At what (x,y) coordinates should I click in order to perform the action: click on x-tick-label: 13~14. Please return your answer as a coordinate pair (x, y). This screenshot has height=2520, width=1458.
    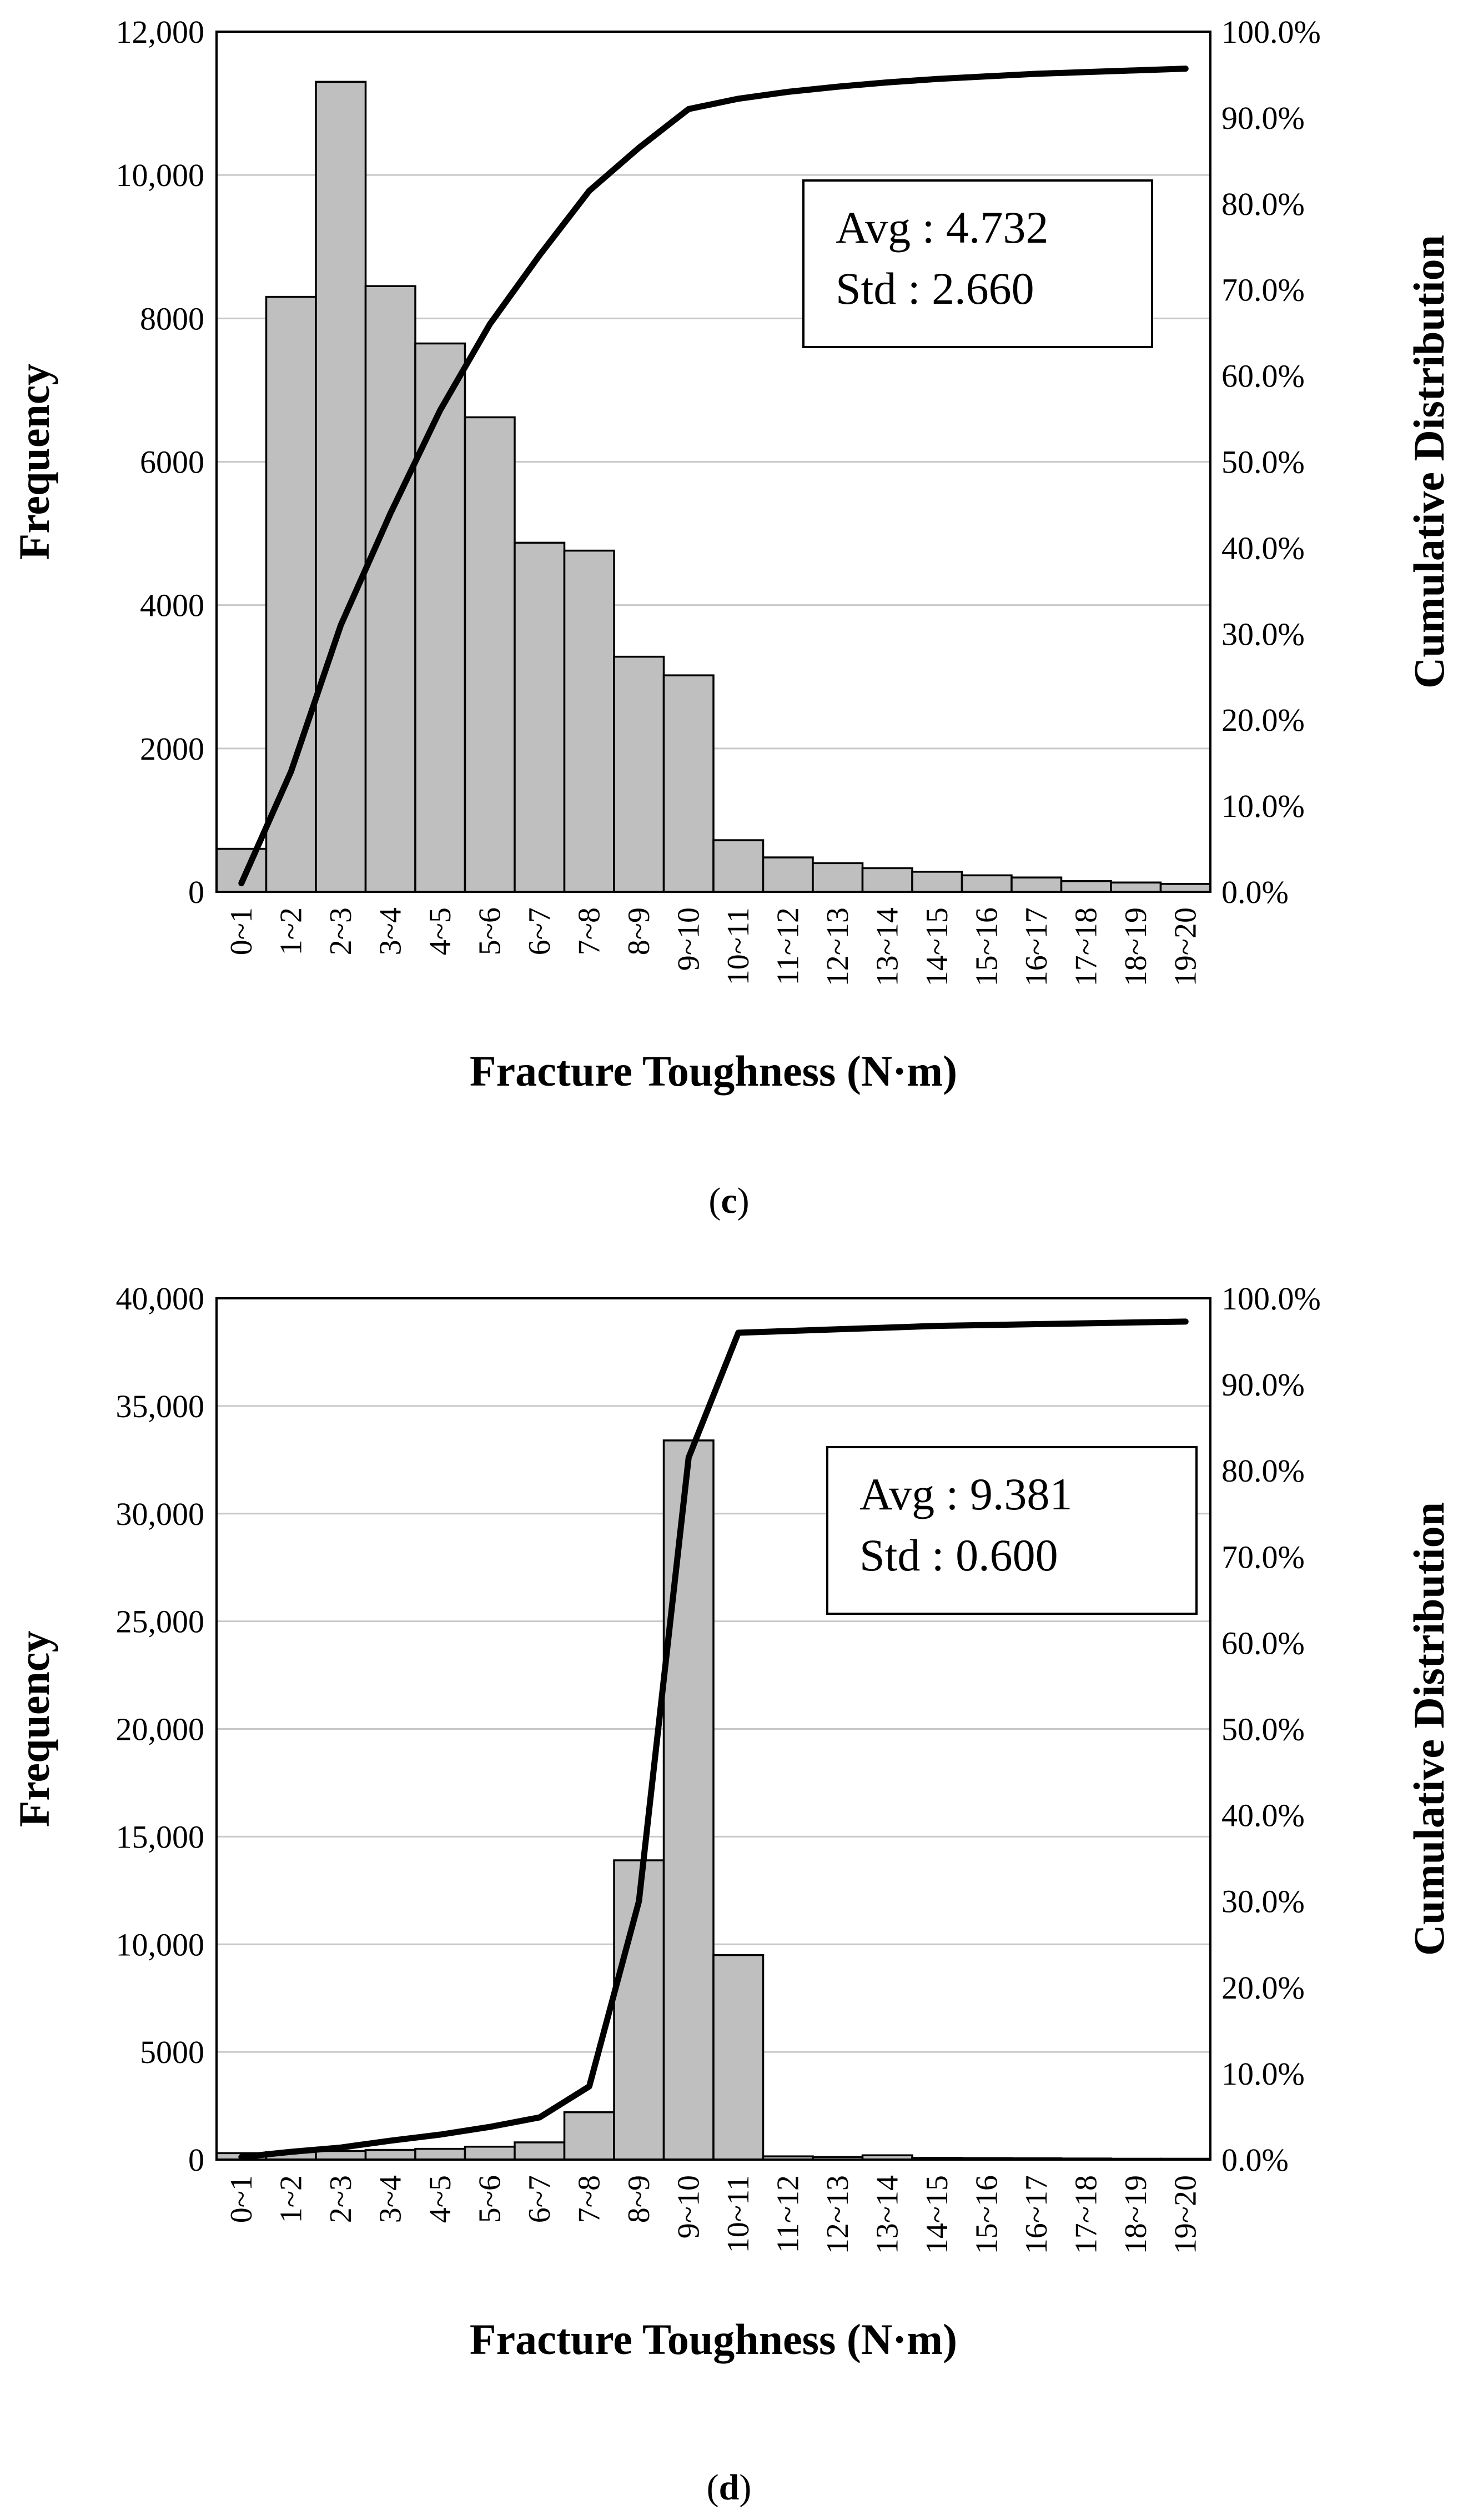
    Looking at the image, I should click on (887, 2214).